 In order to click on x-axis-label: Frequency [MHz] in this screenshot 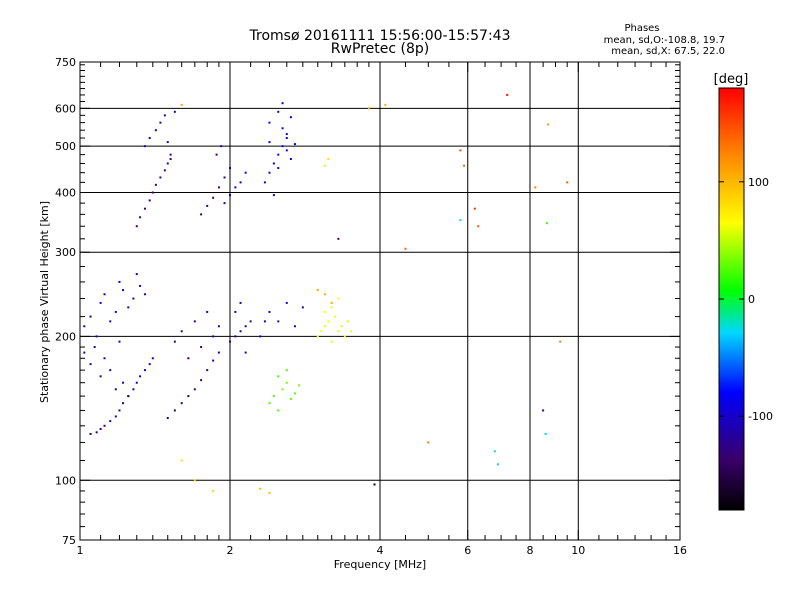, I will do `click(380, 564)`.